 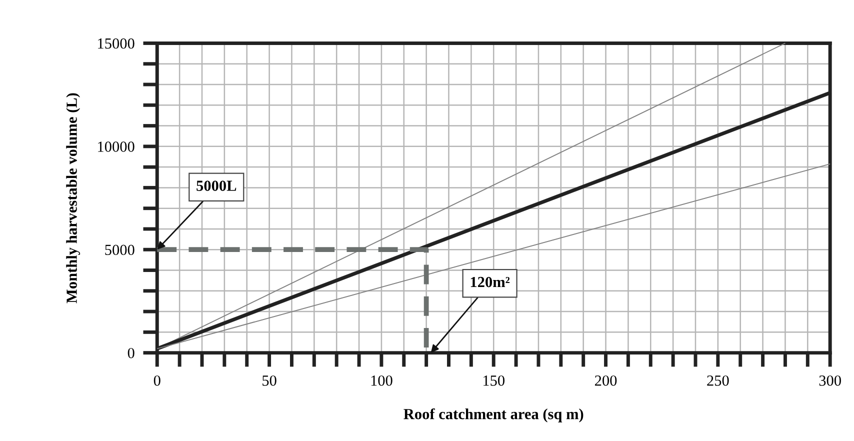 What do you see at coordinates (119, 250) in the screenshot?
I see `y-tick-label: 5000` at bounding box center [119, 250].